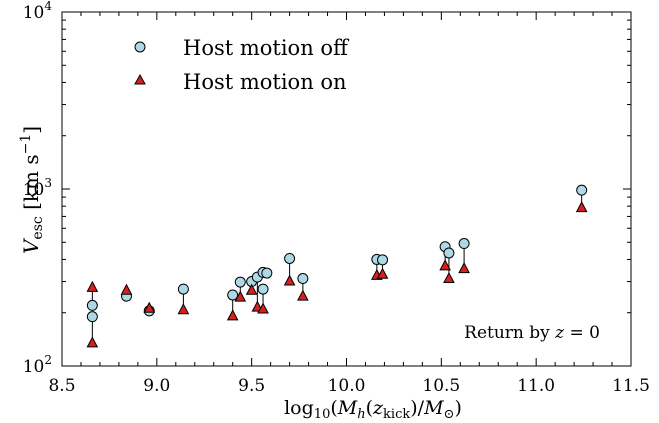  Describe the element at coordinates (156, 386) in the screenshot. I see `x-tick-label: 9.0` at that location.